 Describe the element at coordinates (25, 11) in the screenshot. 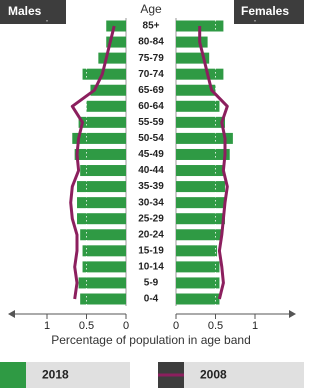

I see `males-header: Males` at that location.